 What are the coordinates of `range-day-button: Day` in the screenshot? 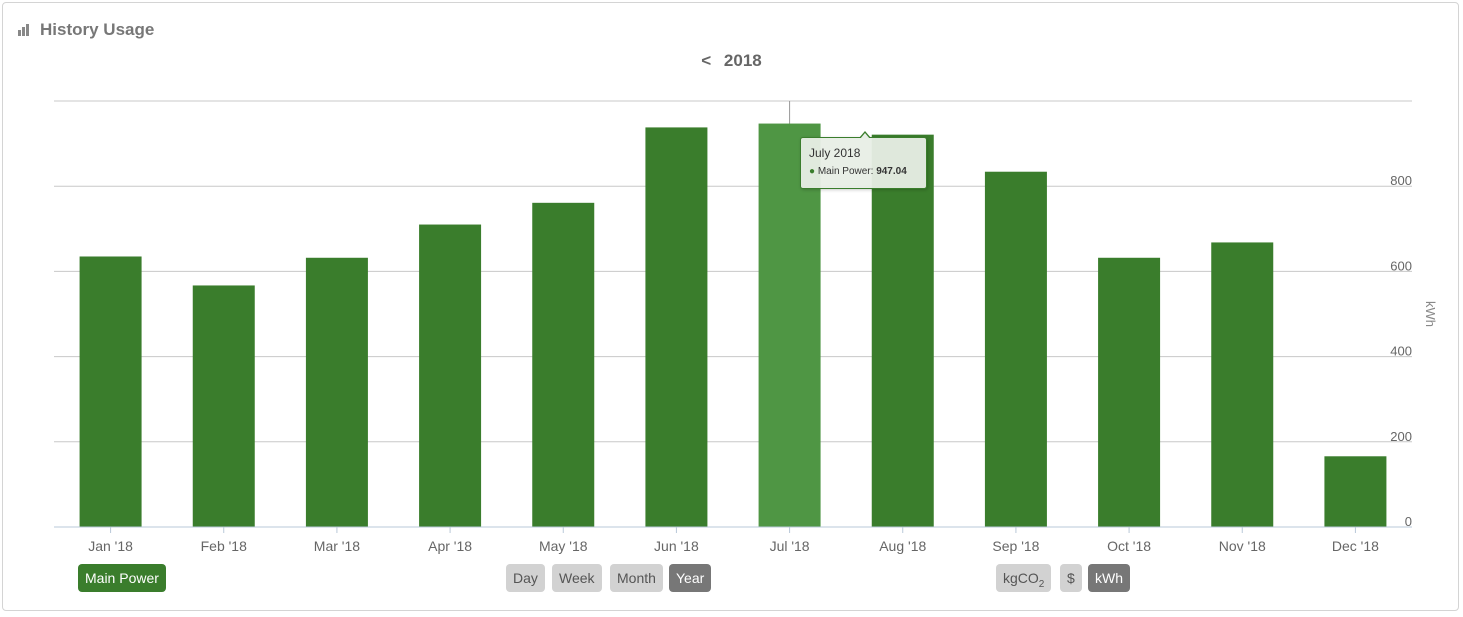 It's located at (525, 578).